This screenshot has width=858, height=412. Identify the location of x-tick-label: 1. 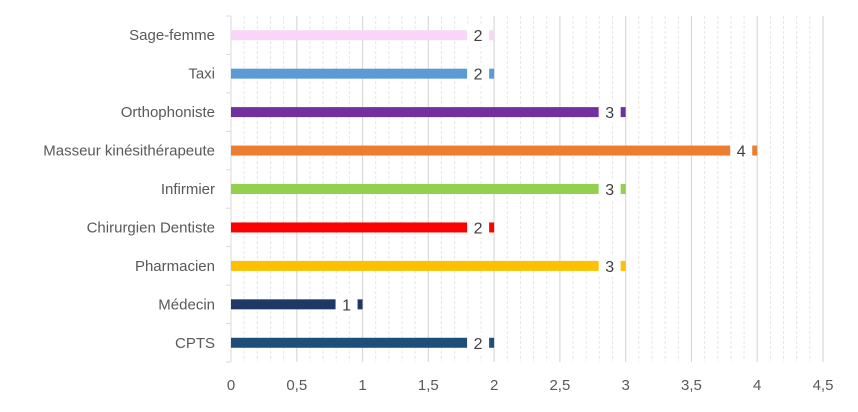
(362, 385).